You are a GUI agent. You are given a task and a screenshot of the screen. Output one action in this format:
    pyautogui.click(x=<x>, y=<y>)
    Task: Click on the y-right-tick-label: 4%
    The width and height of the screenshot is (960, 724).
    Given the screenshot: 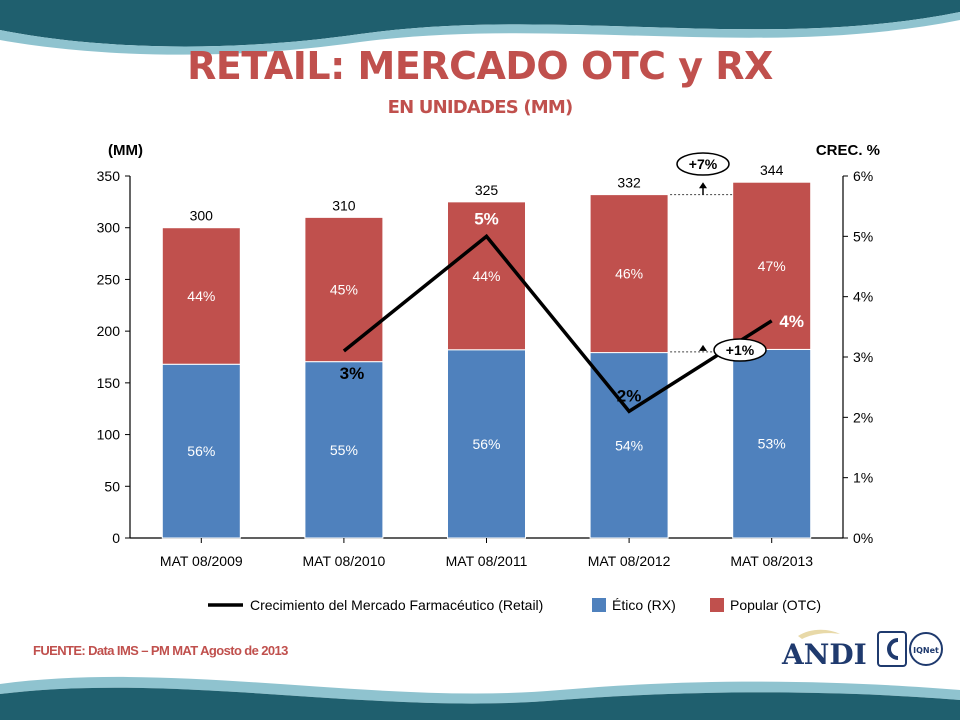 What is the action you would take?
    pyautogui.click(x=863, y=297)
    